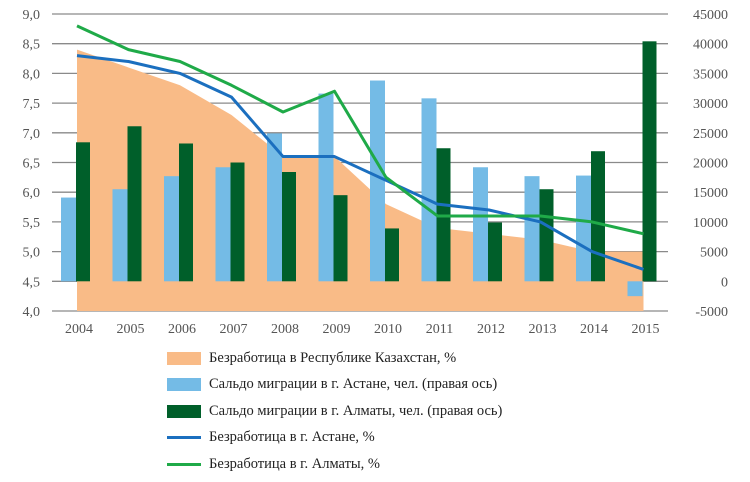 This screenshot has height=482, width=750. Describe the element at coordinates (32, 253) in the screenshot. I see `left-tick-label: 5,0` at that location.